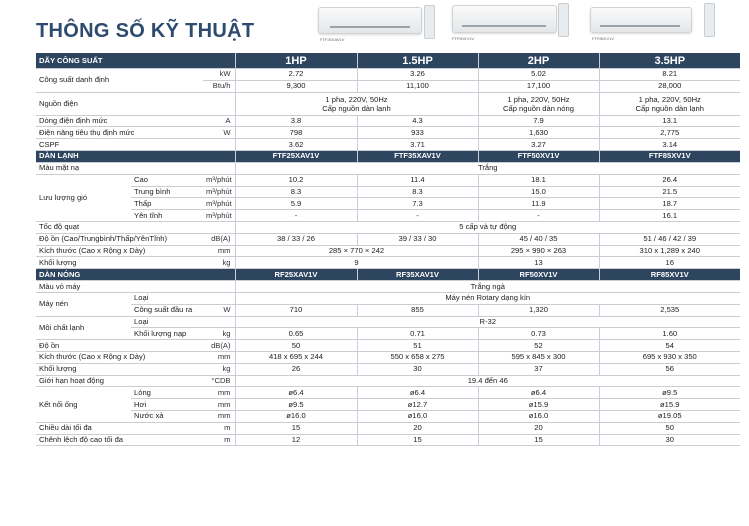 The image size is (749, 526). What do you see at coordinates (669, 416) in the screenshot?
I see `cell: ø19.05` at bounding box center [669, 416].